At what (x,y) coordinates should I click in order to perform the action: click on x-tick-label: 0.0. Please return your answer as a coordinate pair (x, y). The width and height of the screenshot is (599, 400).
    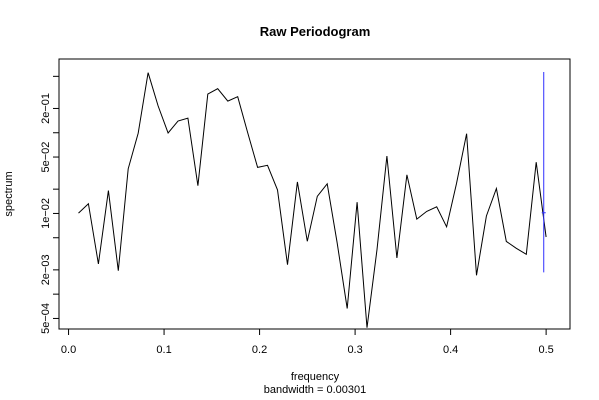
    Looking at the image, I should click on (68, 350).